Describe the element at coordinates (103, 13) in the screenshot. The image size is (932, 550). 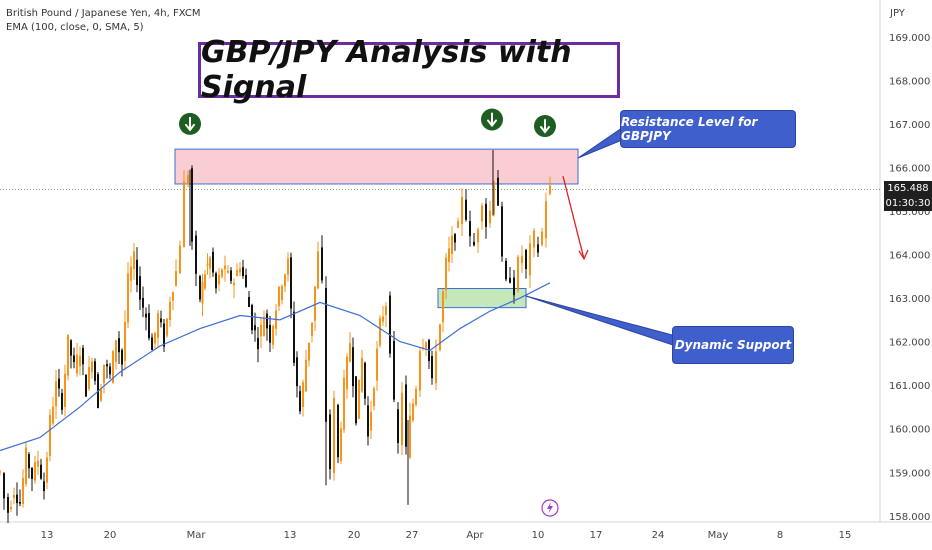
I see `symbol-legend: British Pound / Japanese Yen, 4h, FXCM` at that location.